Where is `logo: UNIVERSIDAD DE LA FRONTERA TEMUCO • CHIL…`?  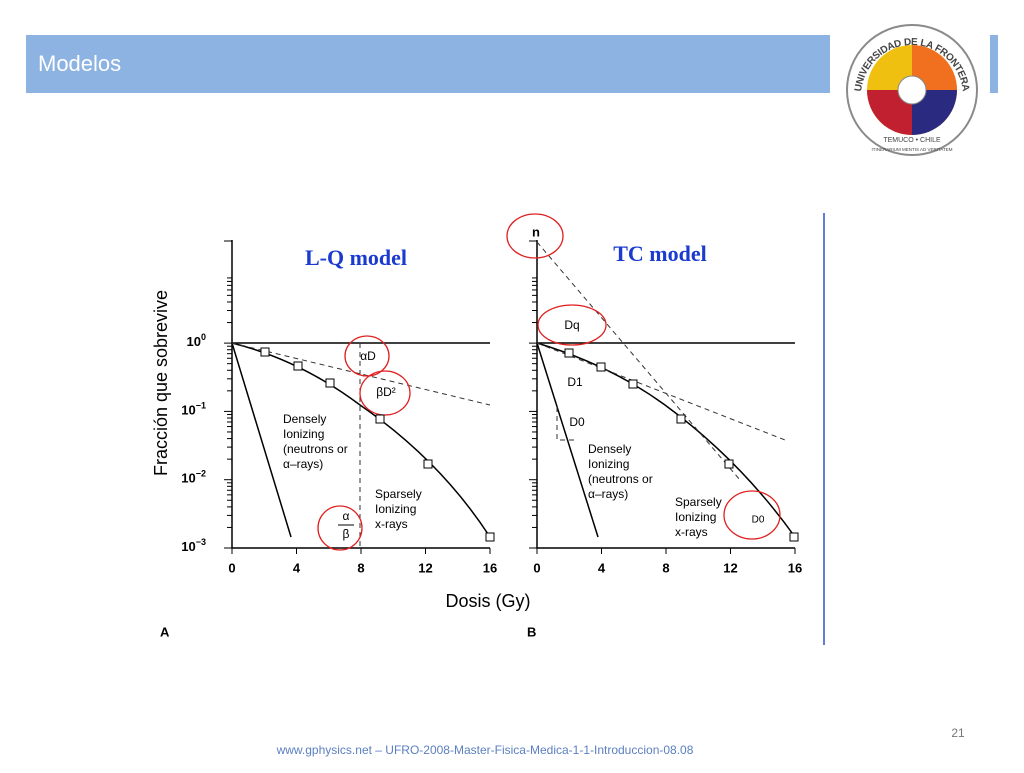
logo: UNIVERSIDAD DE LA FRONTERA TEMUCO • CHIL… is located at coordinates (912, 90).